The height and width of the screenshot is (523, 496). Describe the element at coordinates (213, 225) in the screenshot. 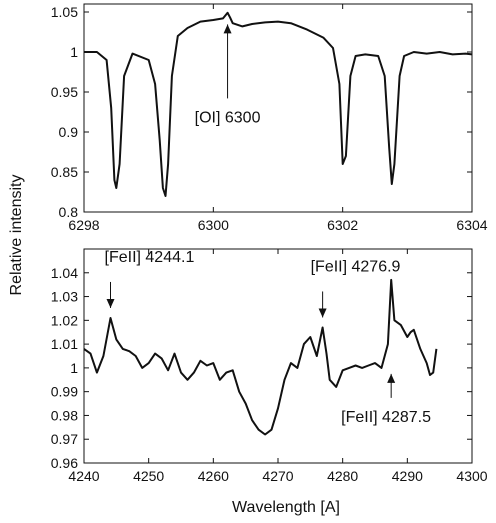

I see `x-tick-label: 6300` at that location.